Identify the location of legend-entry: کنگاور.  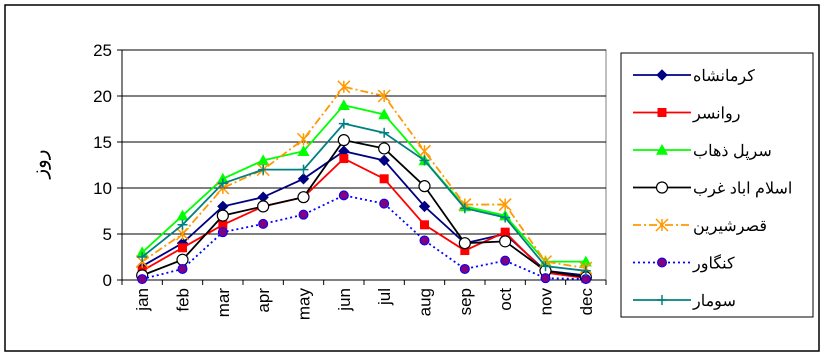
(684, 263).